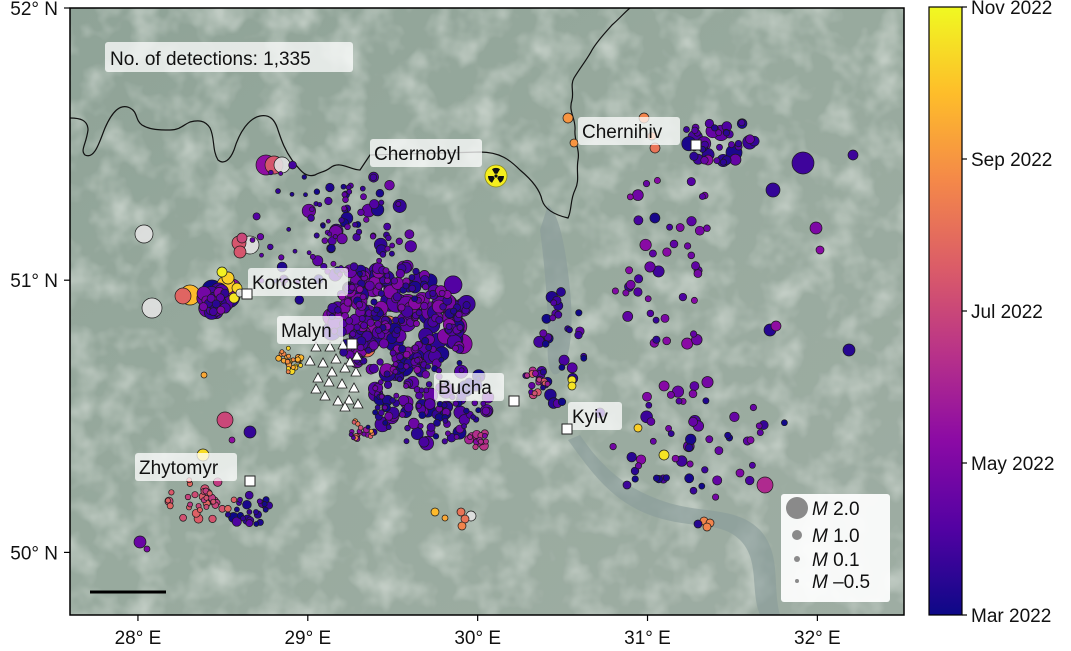  Describe the element at coordinates (591, 418) in the screenshot. I see `place-kyiv: Kyiv` at that location.